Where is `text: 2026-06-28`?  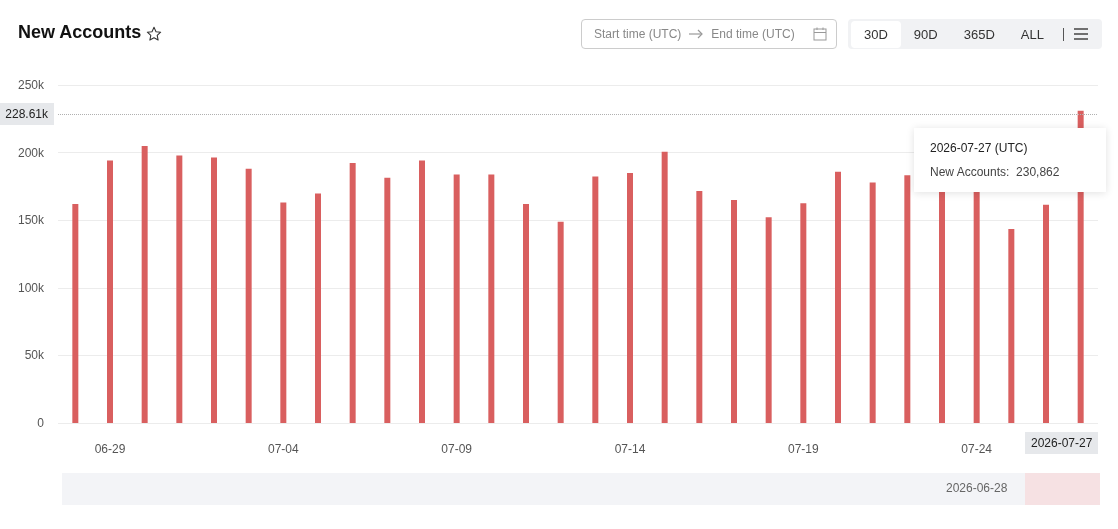 text: 2026-06-28 is located at coordinates (977, 488).